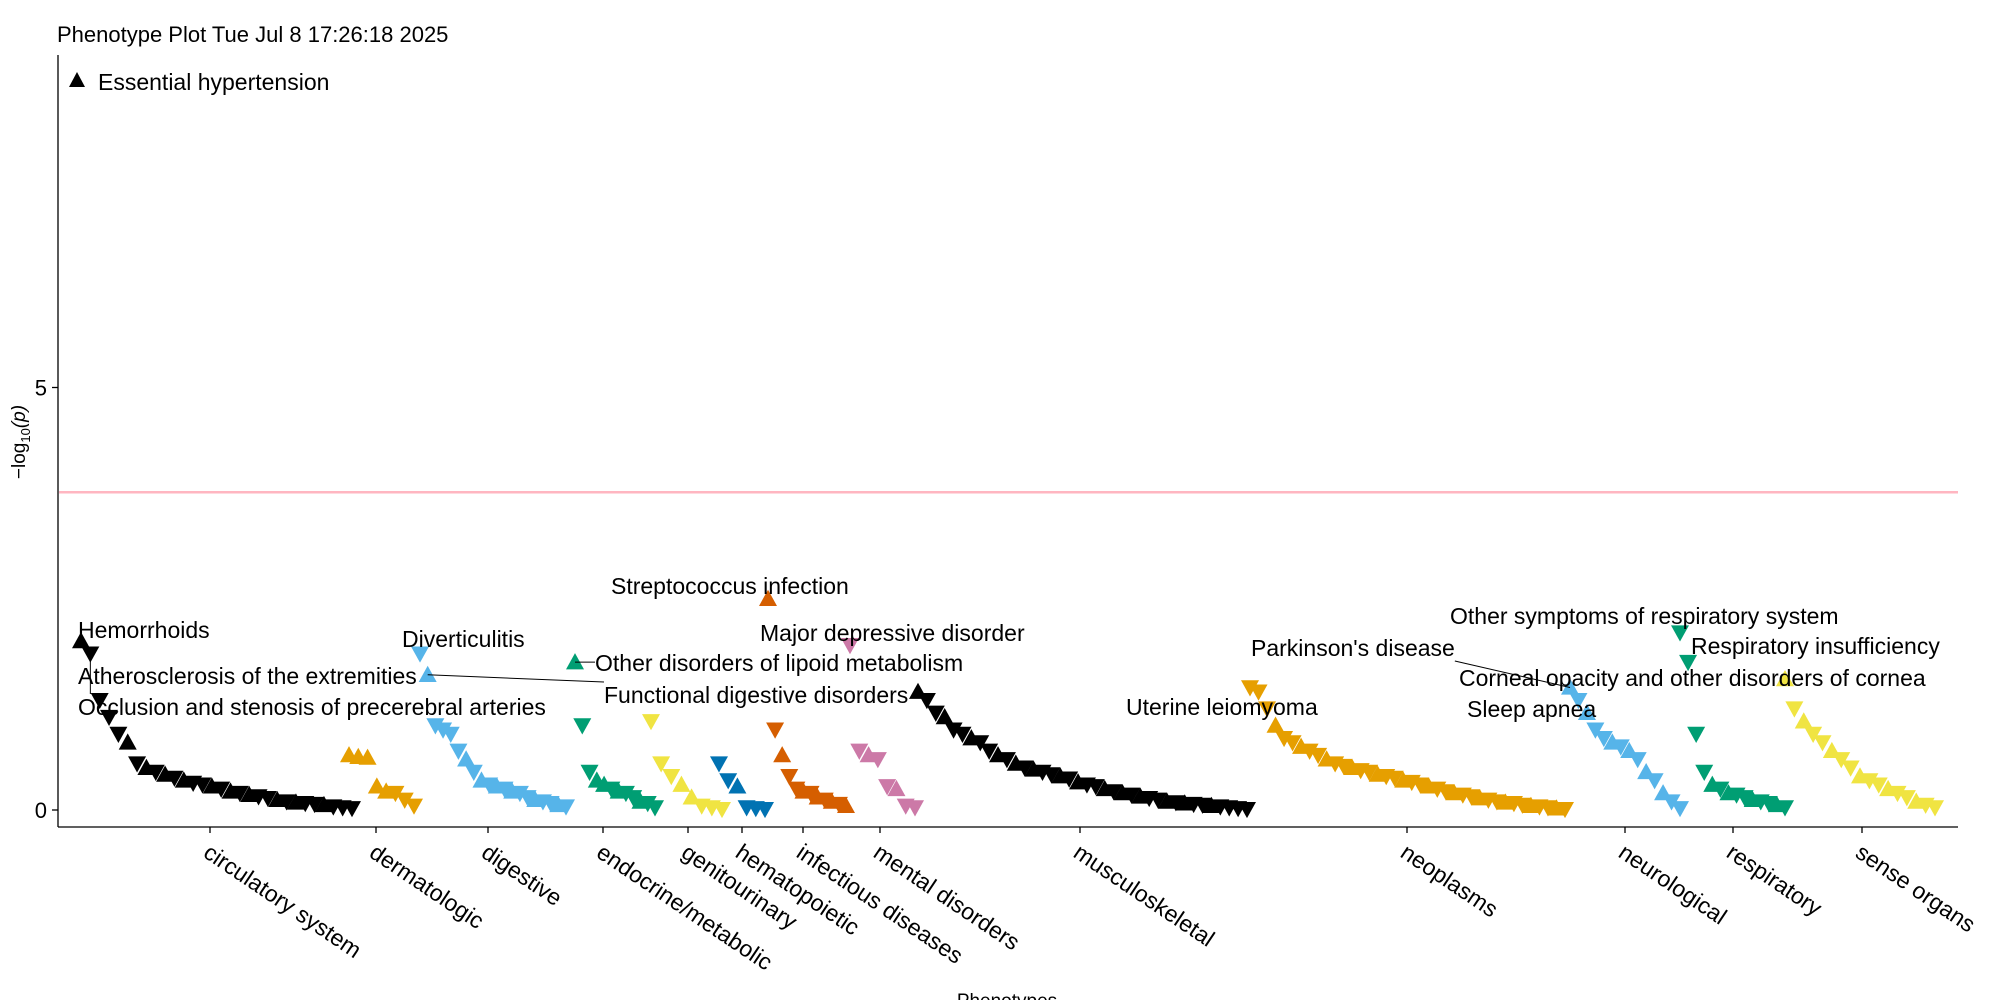 Image resolution: width=2000 pixels, height=1000 pixels. I want to click on annotation-label: Functional digestive disorders, so click(756, 695).